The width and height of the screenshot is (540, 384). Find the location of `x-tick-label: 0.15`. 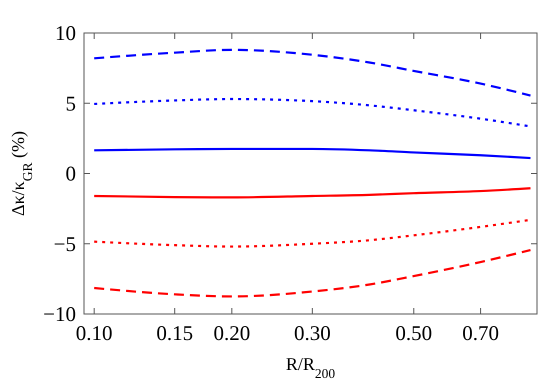

x-tick-label: 0.15 is located at coordinates (175, 333).